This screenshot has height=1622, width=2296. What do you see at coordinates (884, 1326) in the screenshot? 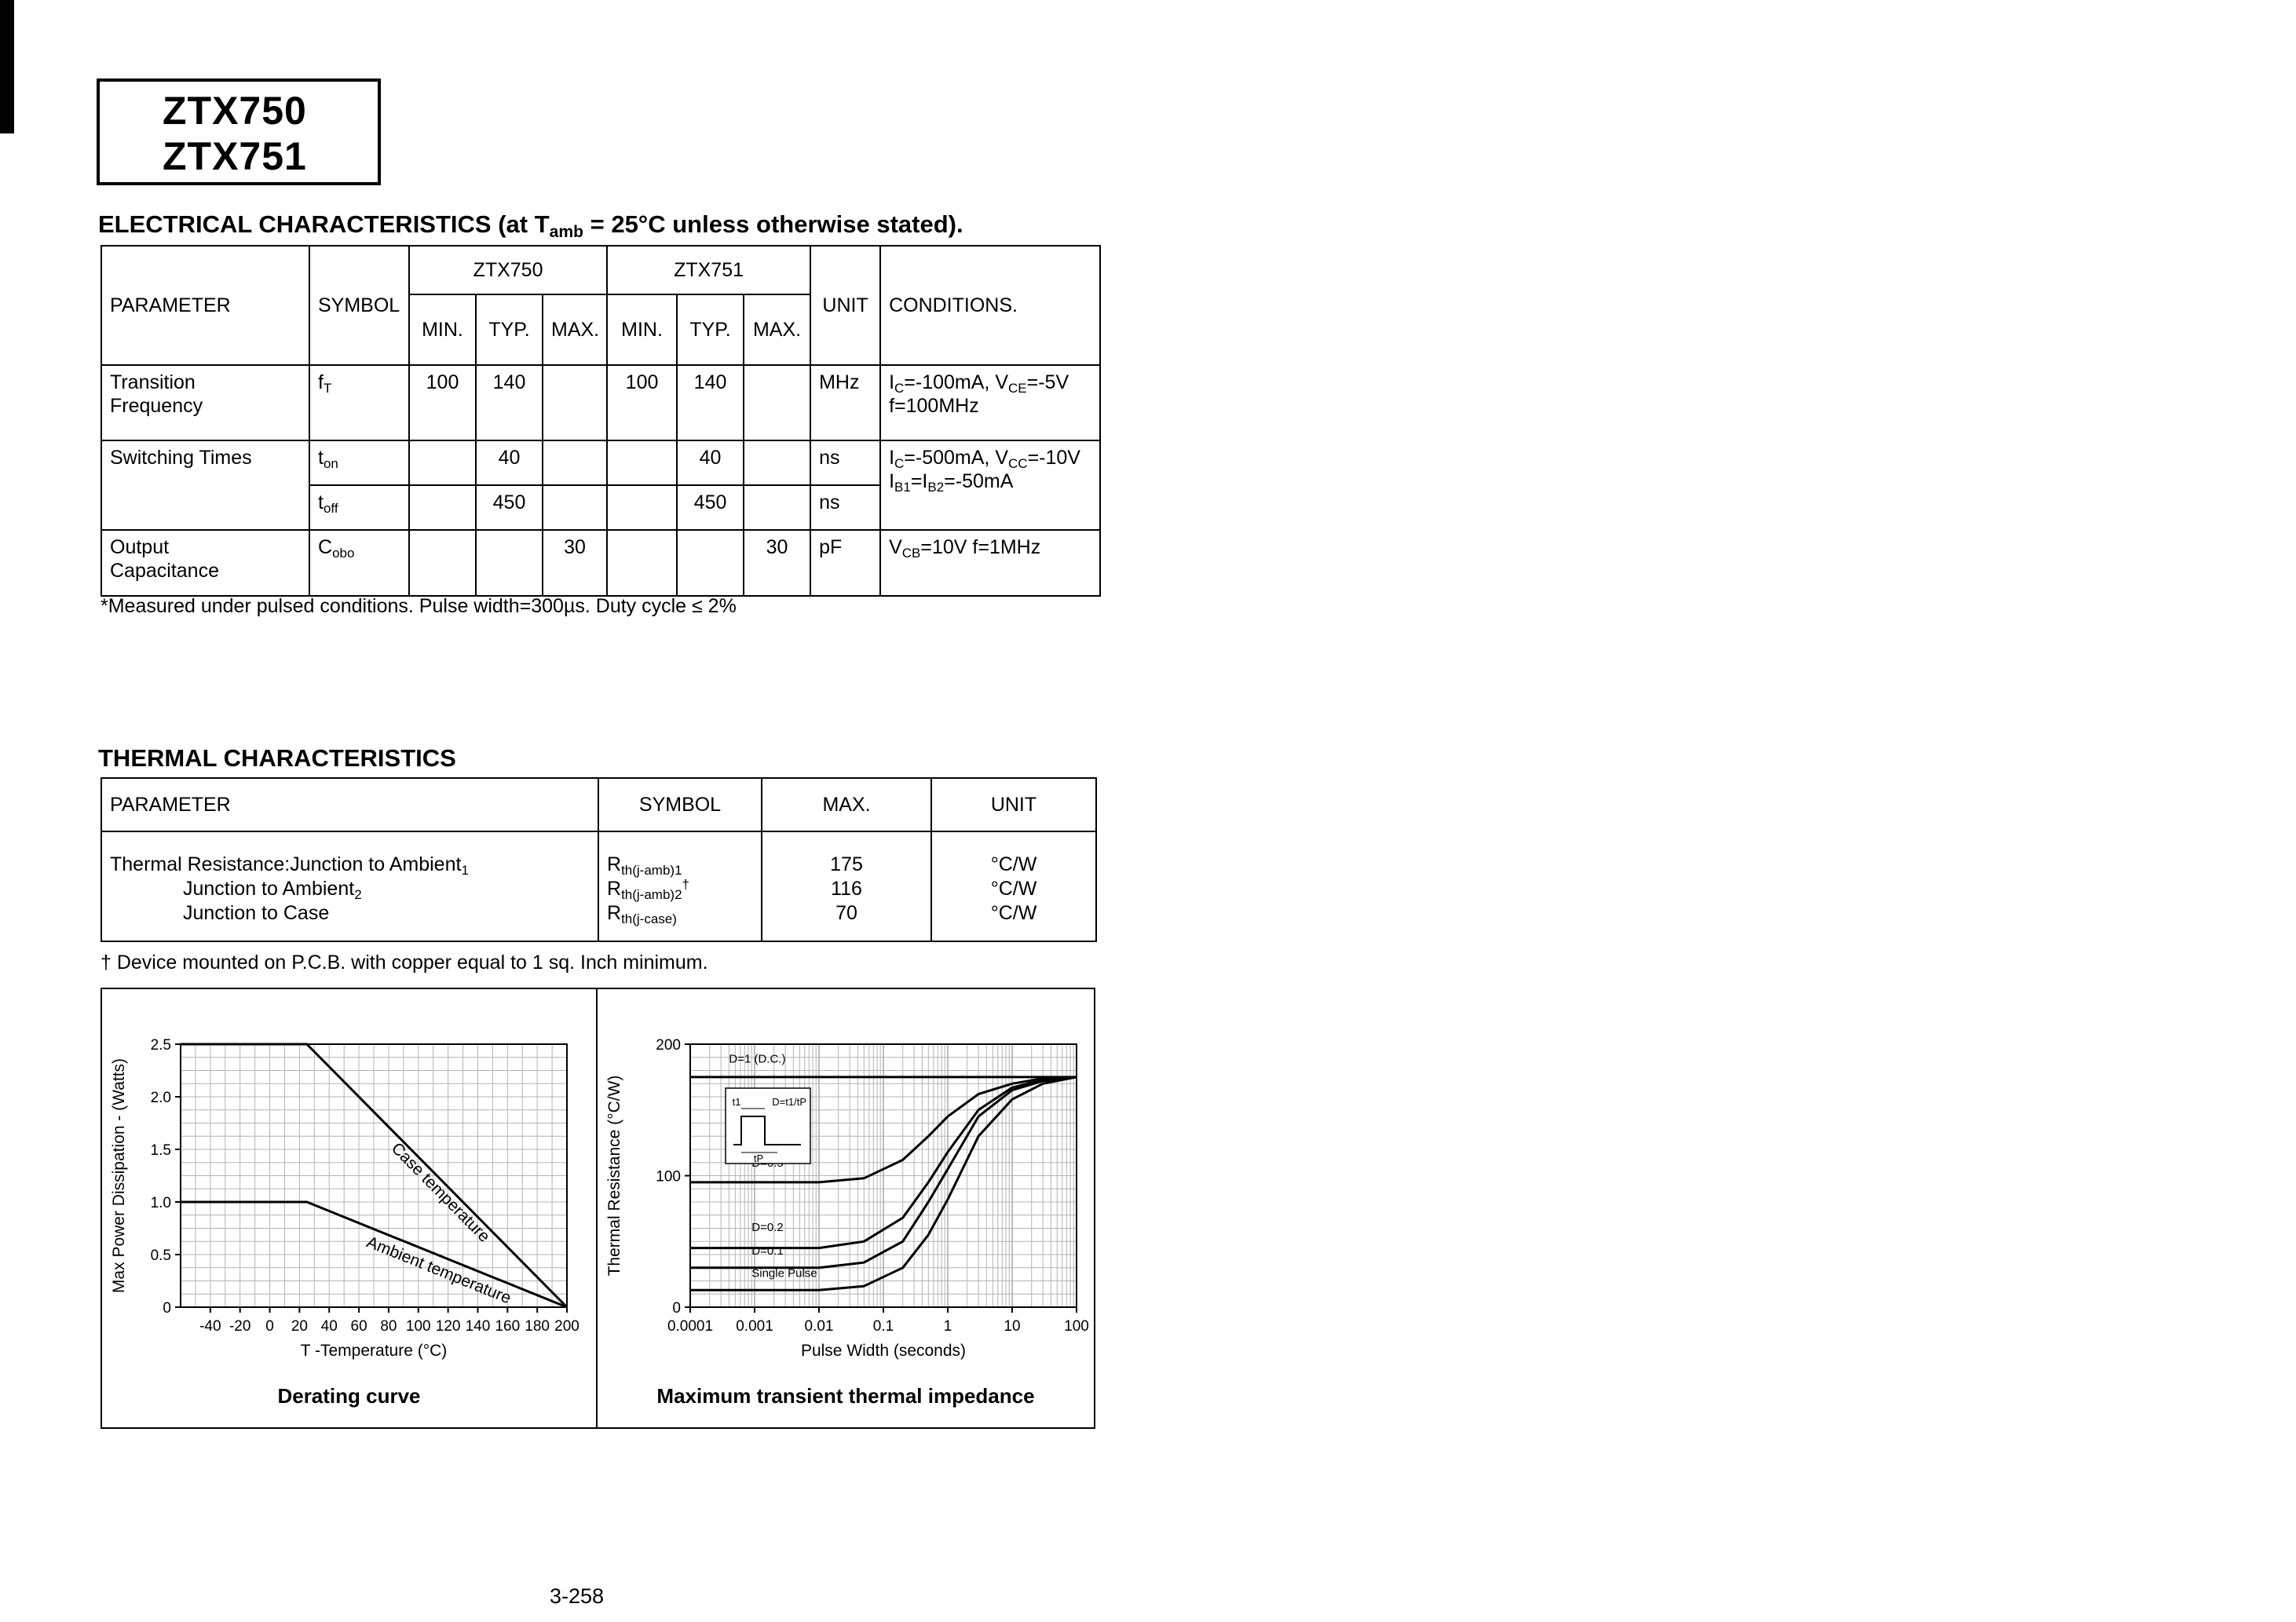
I see `x-tick-label: 0.1` at bounding box center [884, 1326].